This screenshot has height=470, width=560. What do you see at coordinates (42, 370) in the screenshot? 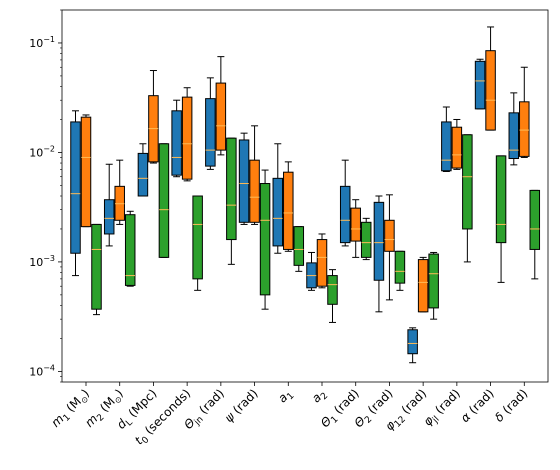
I see `y-tick-label: 10⁻⁴` at bounding box center [42, 370].